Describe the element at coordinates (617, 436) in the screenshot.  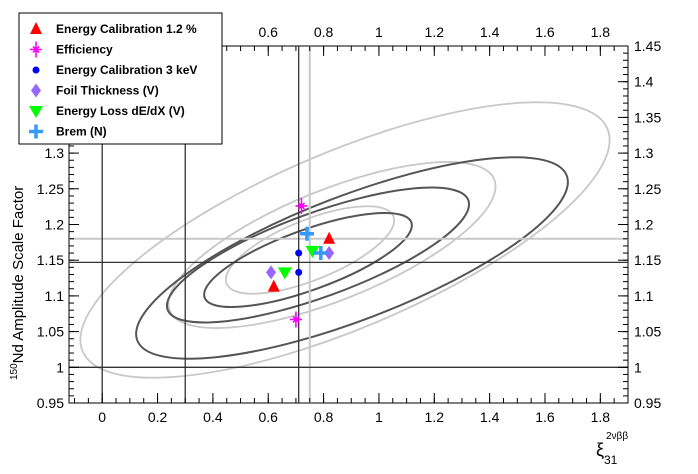
I see `x-axis-title-sup: 2νββ` at that location.